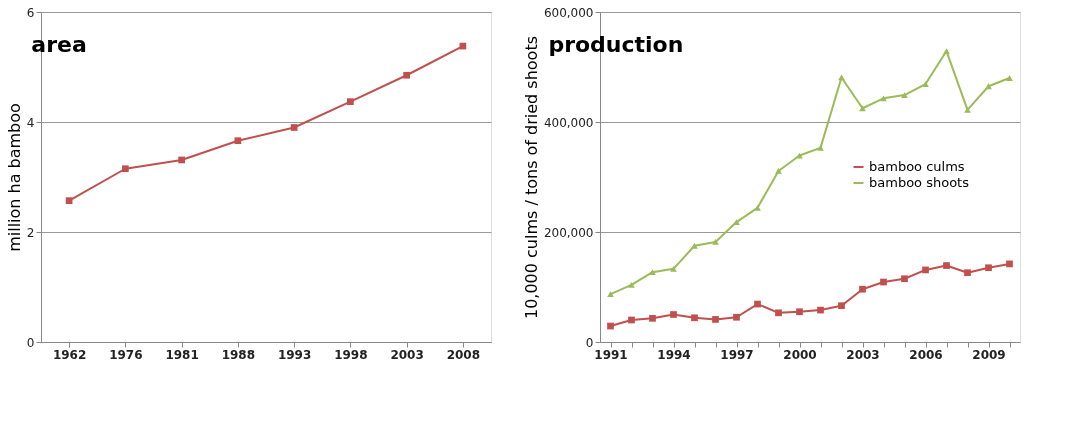 Image resolution: width=1079 pixels, height=426 pixels. What do you see at coordinates (294, 354) in the screenshot?
I see `x-tick-label: 1993` at bounding box center [294, 354].